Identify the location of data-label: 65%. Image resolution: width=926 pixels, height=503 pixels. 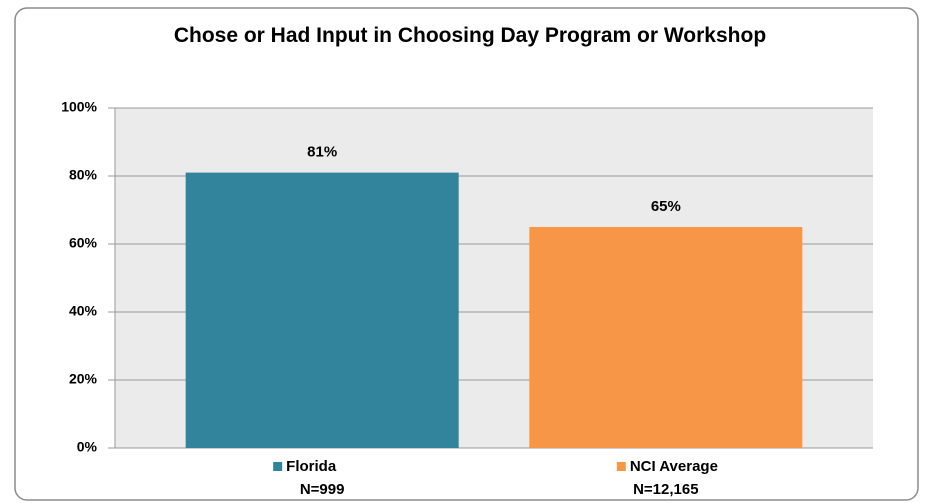
(666, 206).